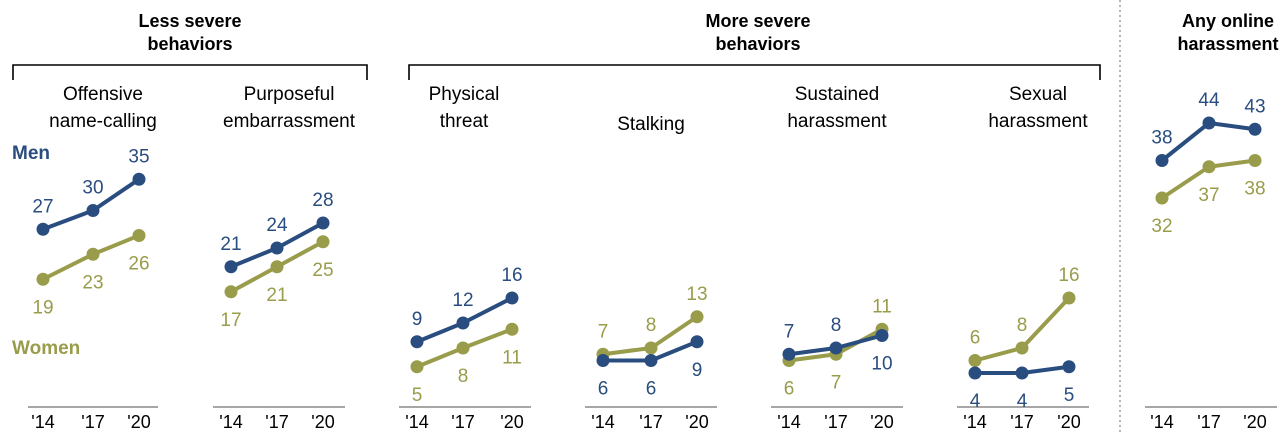 Image resolution: width=1283 pixels, height=438 pixels. Describe the element at coordinates (92, 422) in the screenshot. I see `tick-label-1-2: '17` at that location.